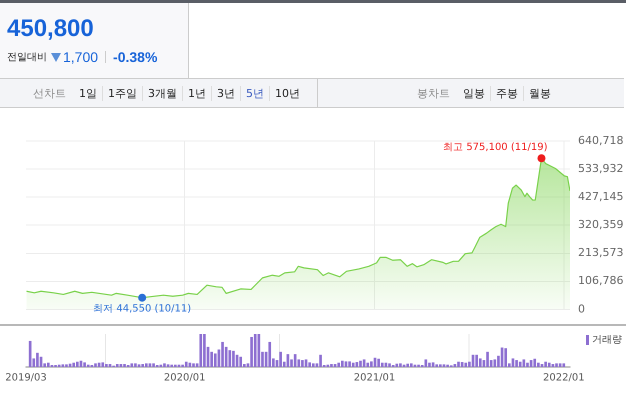 Image resolution: width=626 pixels, height=394 pixels. Describe the element at coordinates (196, 93) in the screenshot. I see `text: 1년` at that location.